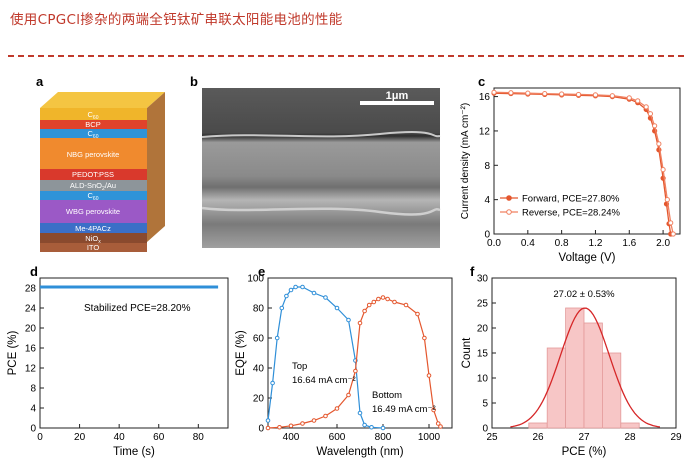 The image size is (692, 472). I want to click on label-niox: NiOx, so click(93, 239).